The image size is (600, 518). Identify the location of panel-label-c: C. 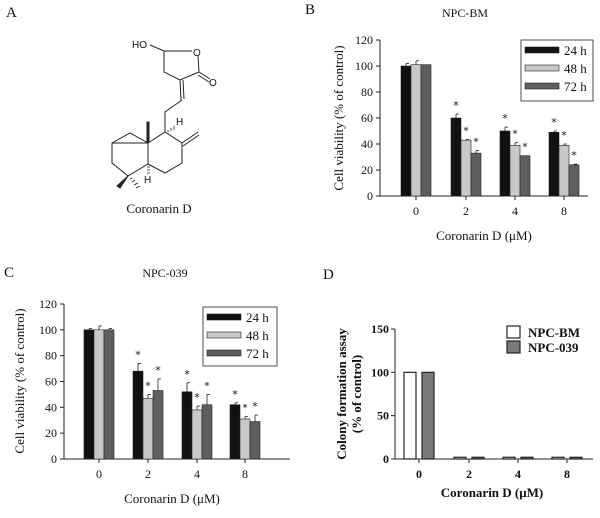
(9, 273).